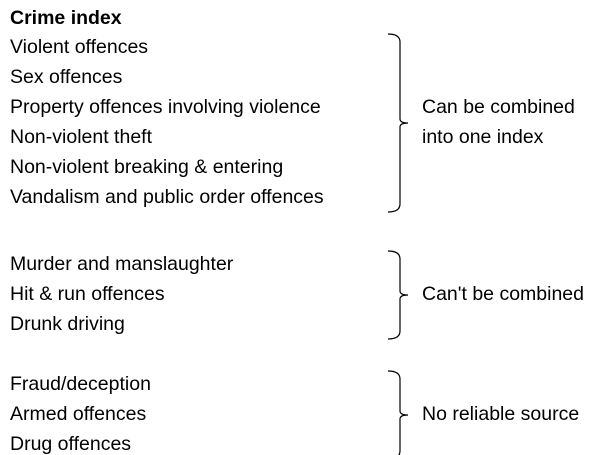 Image resolution: width=616 pixels, height=455 pixels. What do you see at coordinates (81, 137) in the screenshot?
I see `item: Non-violent theft` at bounding box center [81, 137].